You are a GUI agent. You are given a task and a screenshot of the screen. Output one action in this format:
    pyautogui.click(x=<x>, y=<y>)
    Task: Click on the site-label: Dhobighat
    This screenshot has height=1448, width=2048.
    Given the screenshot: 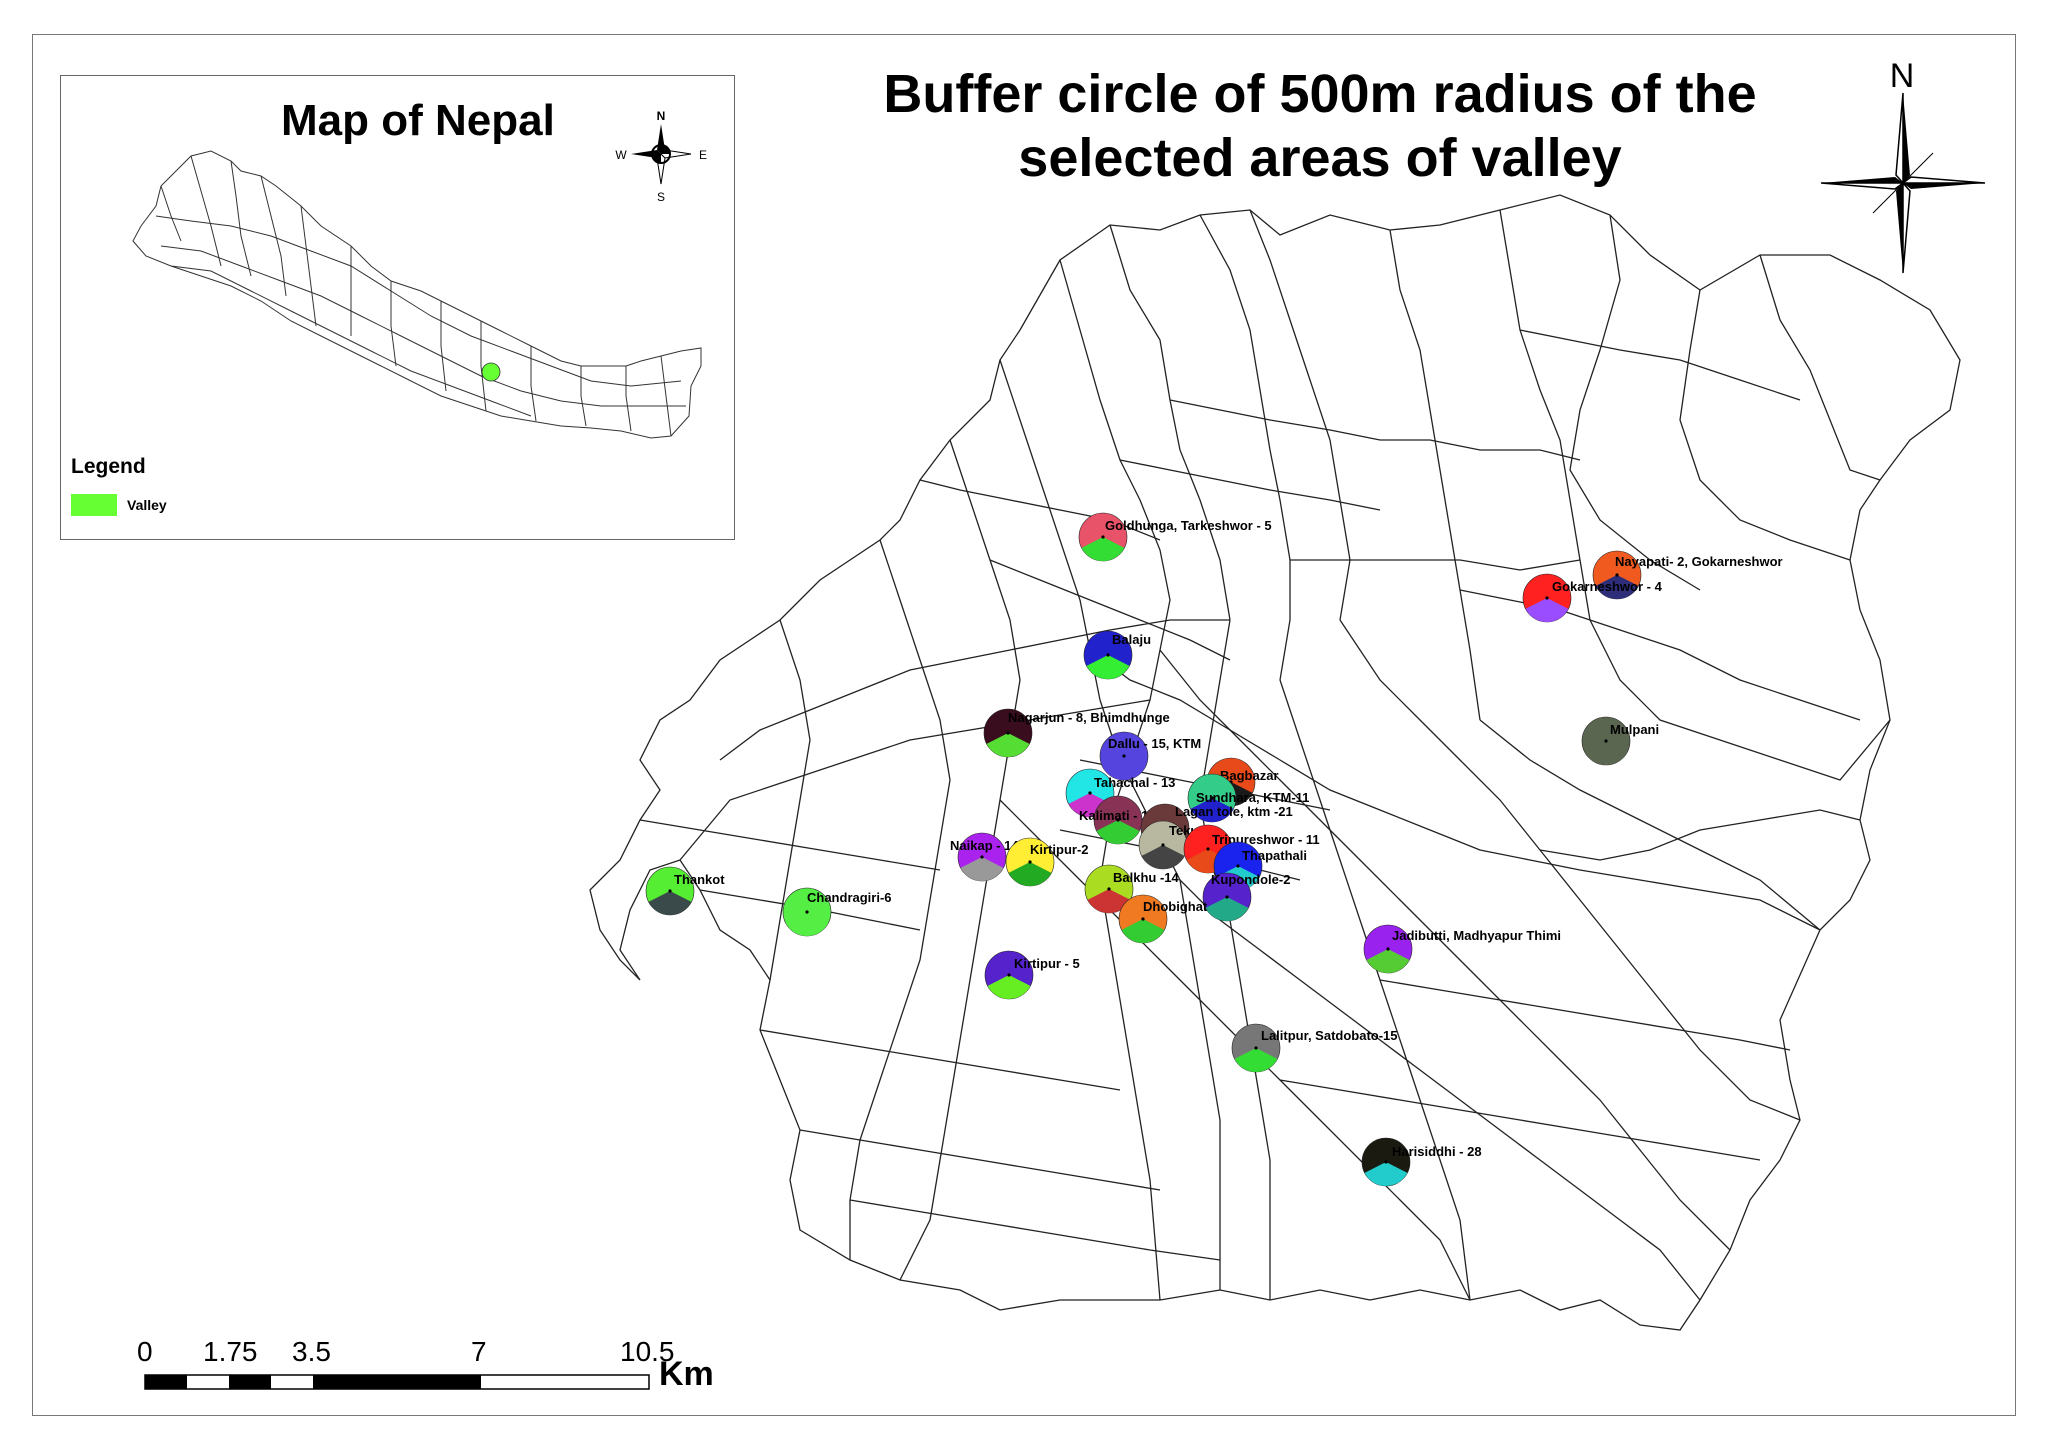 What is the action you would take?
    pyautogui.click(x=1175, y=906)
    